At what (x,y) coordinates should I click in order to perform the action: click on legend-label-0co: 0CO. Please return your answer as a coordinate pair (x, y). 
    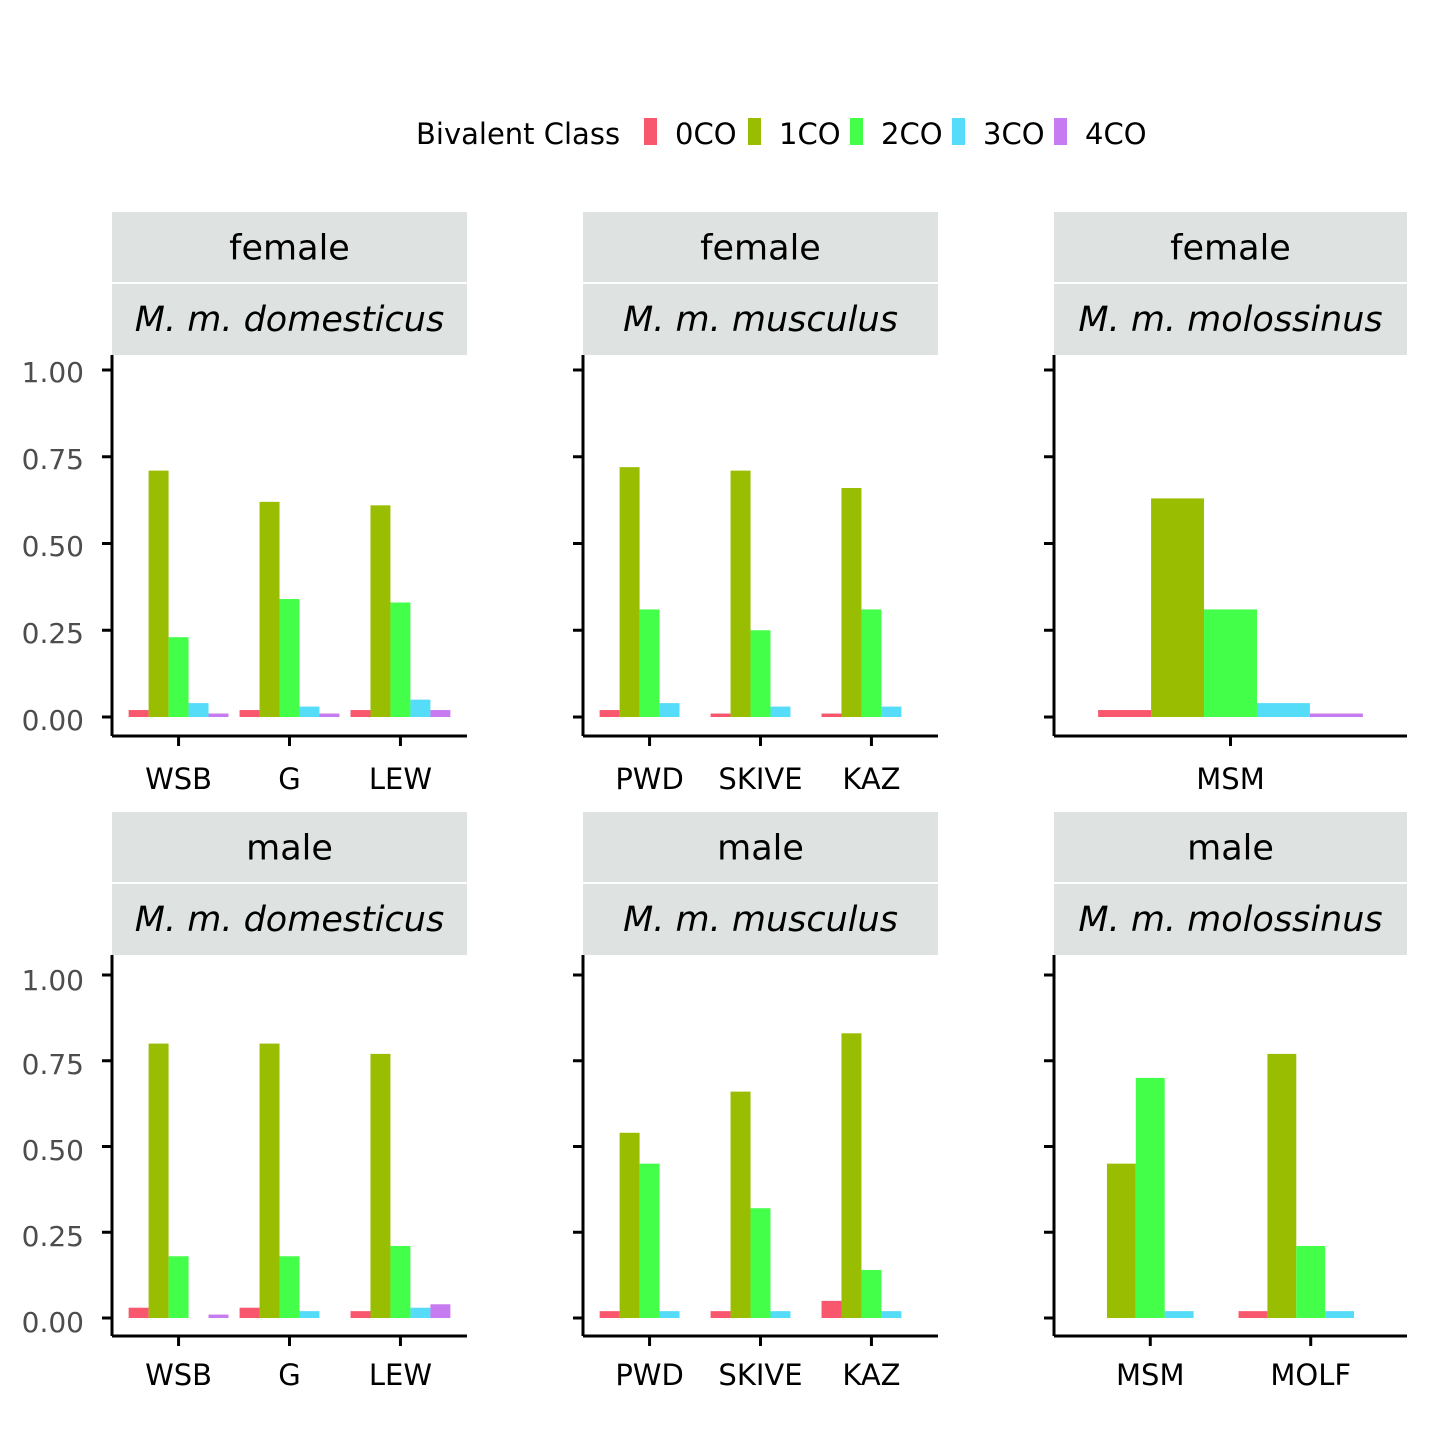
    Looking at the image, I should click on (706, 134).